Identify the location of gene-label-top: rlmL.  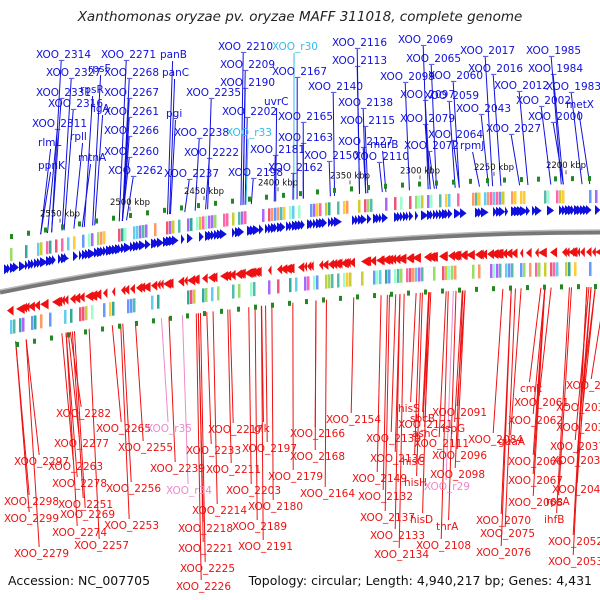
(49, 143).